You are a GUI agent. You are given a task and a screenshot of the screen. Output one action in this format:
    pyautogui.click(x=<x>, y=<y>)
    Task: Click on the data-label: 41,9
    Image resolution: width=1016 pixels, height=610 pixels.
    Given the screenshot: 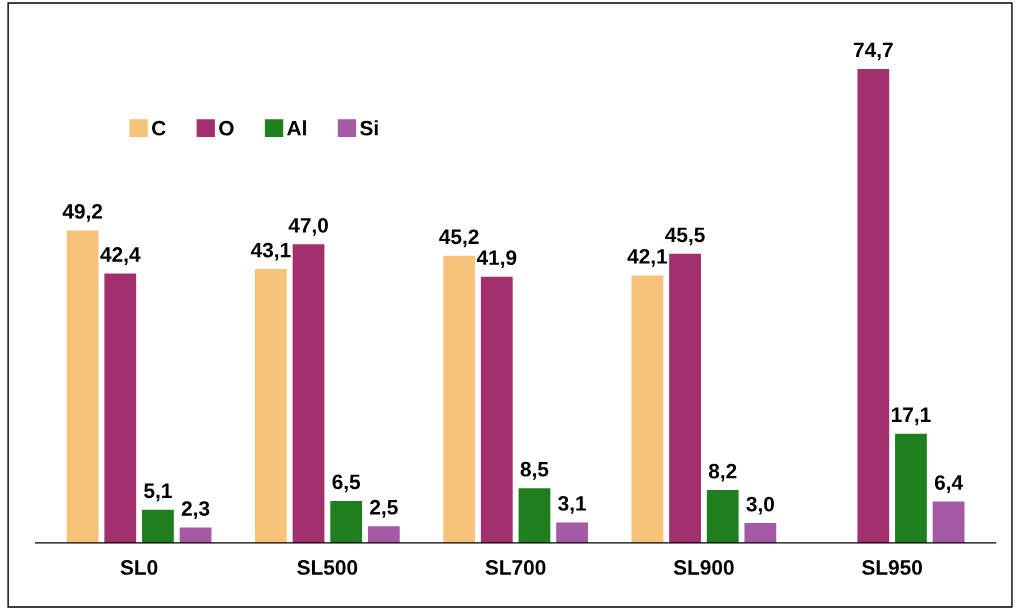 What is the action you would take?
    pyautogui.click(x=496, y=259)
    